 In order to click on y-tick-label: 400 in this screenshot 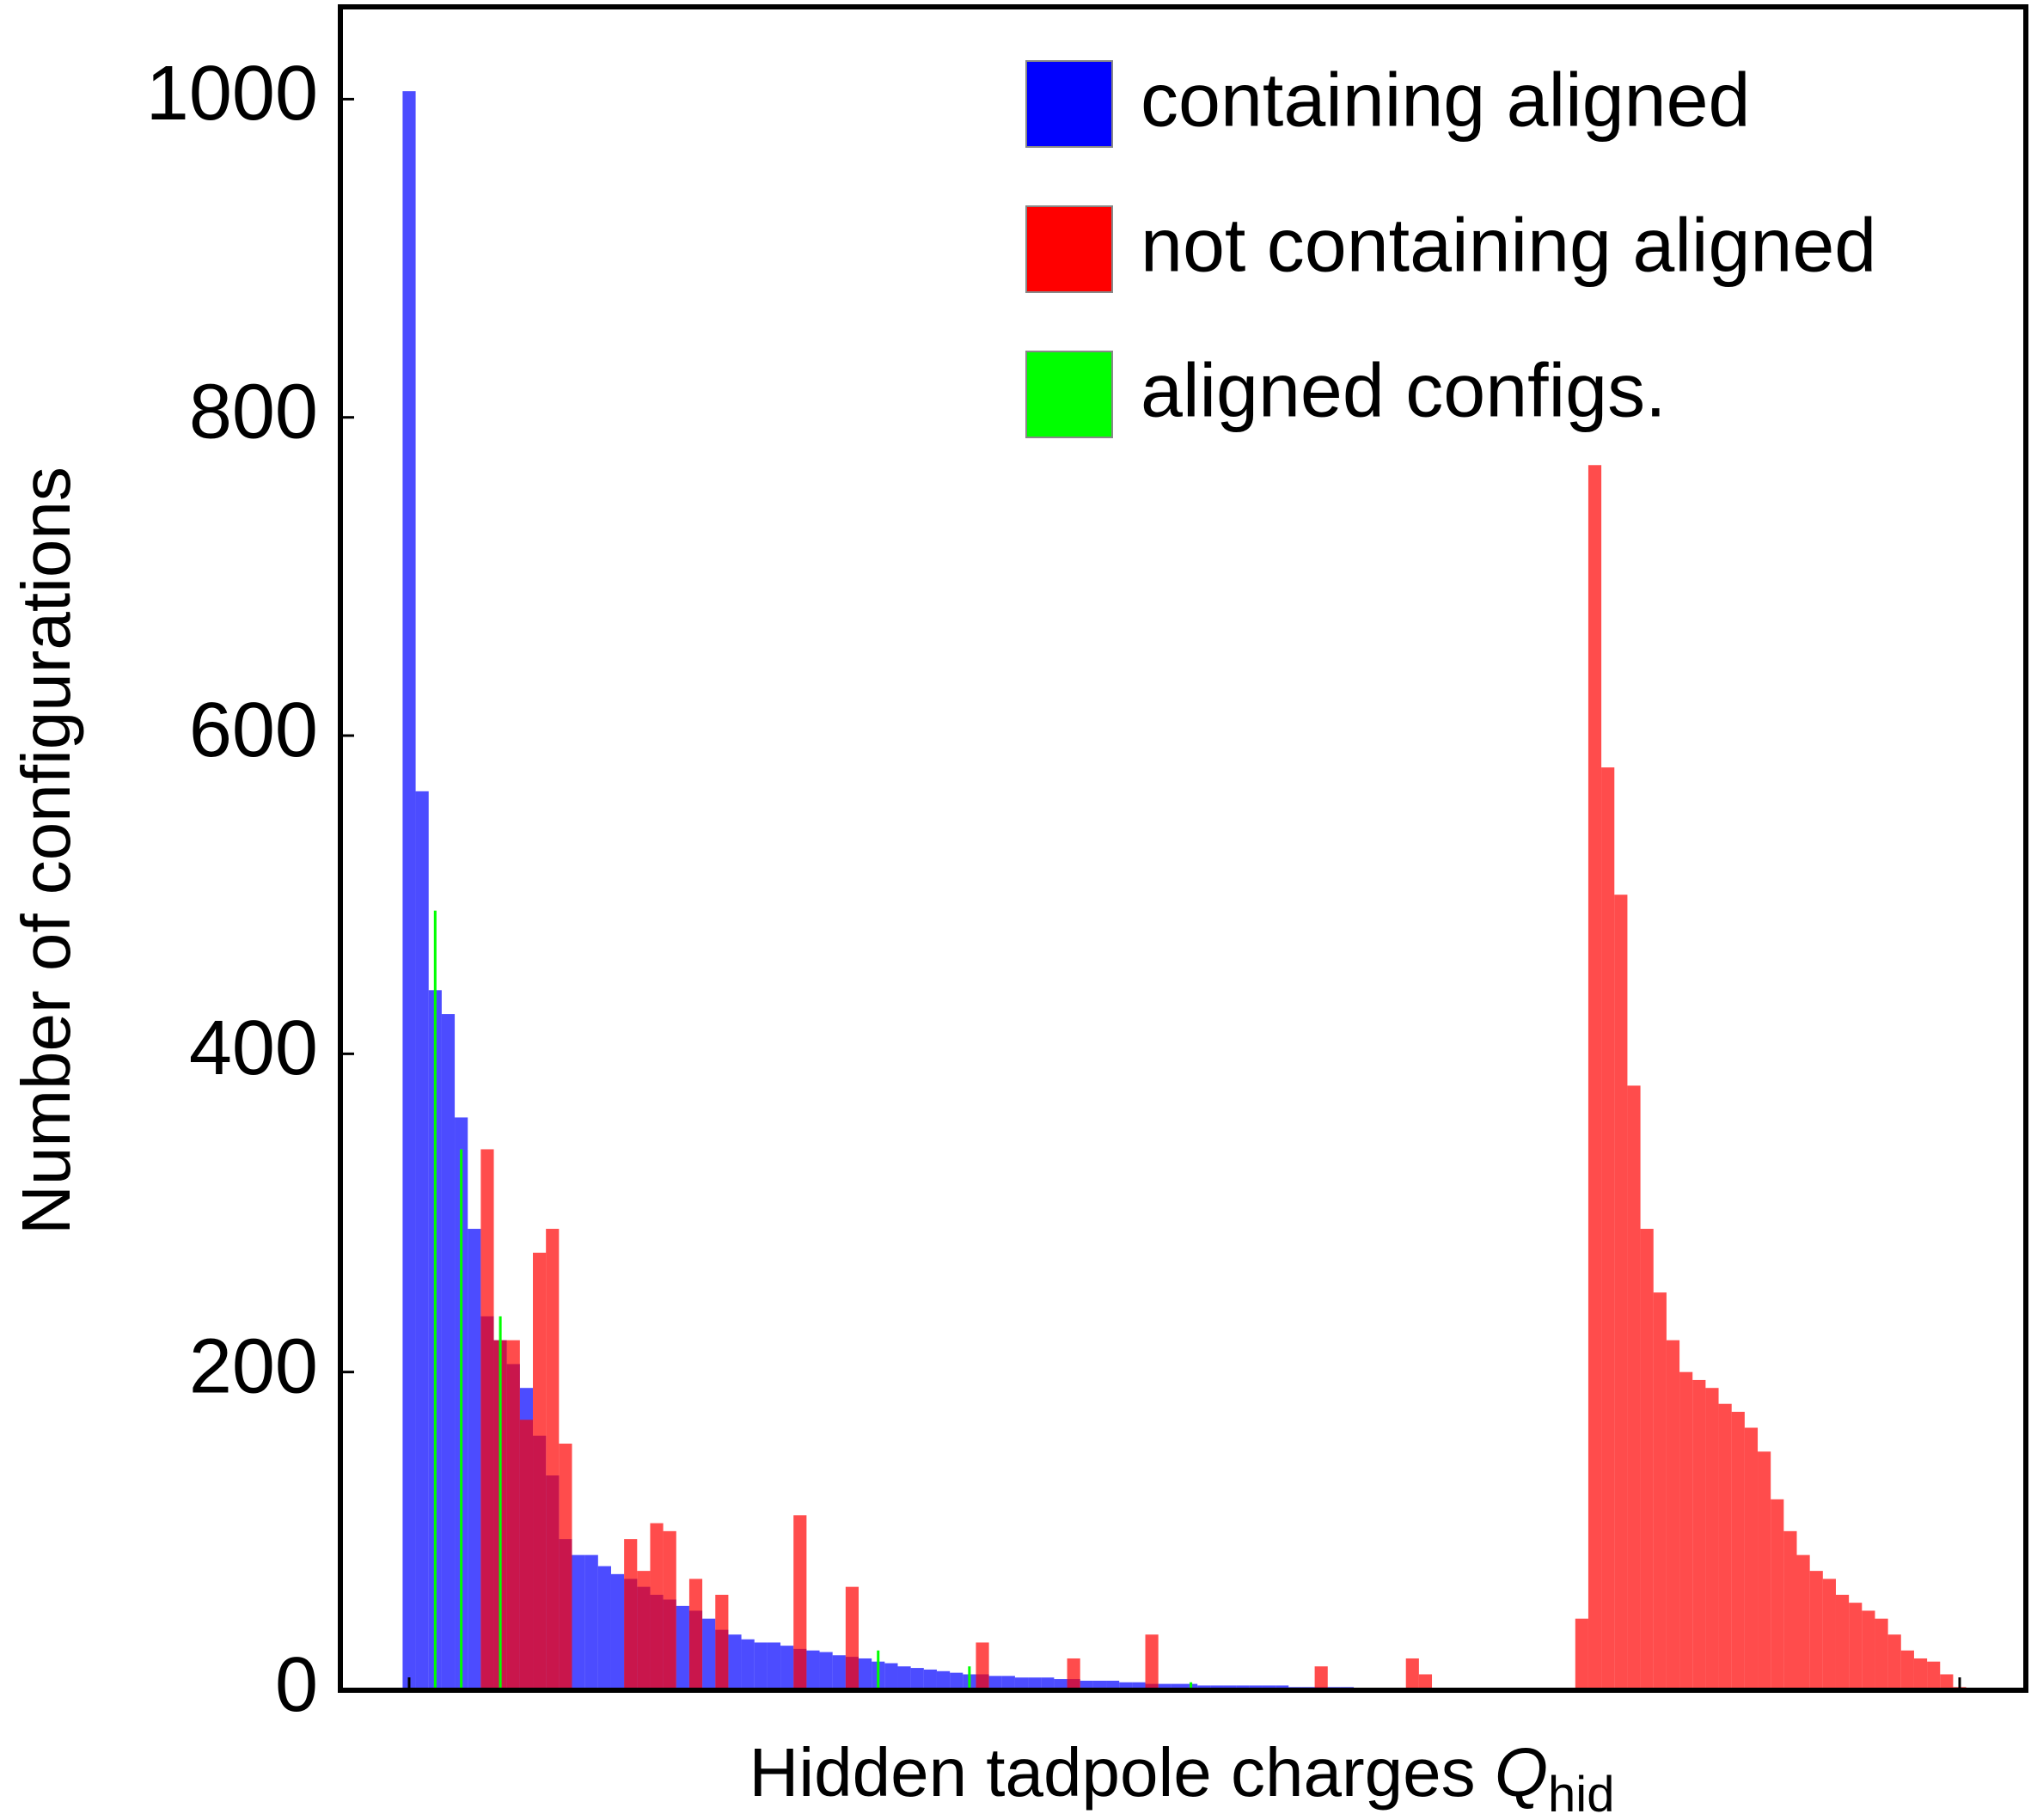, I will do `click(253, 1048)`.